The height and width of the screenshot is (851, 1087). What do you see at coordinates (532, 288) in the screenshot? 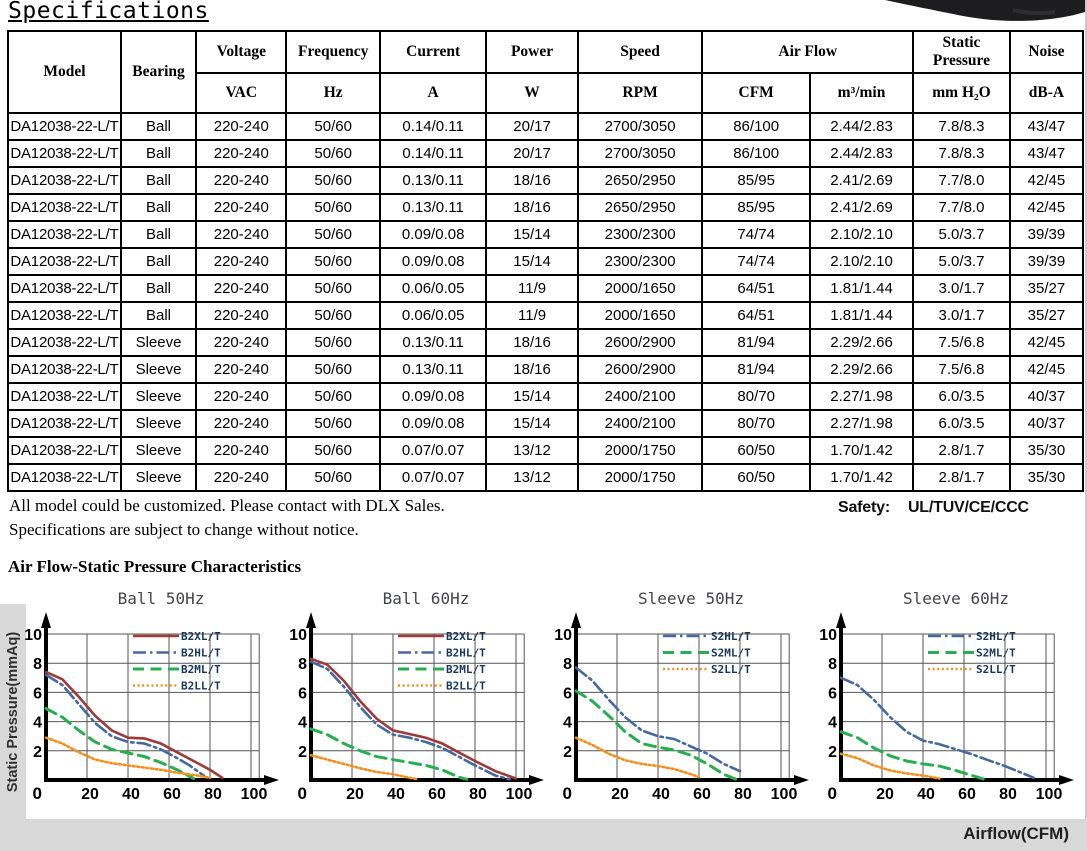
I see `cell-pow: 11/9` at bounding box center [532, 288].